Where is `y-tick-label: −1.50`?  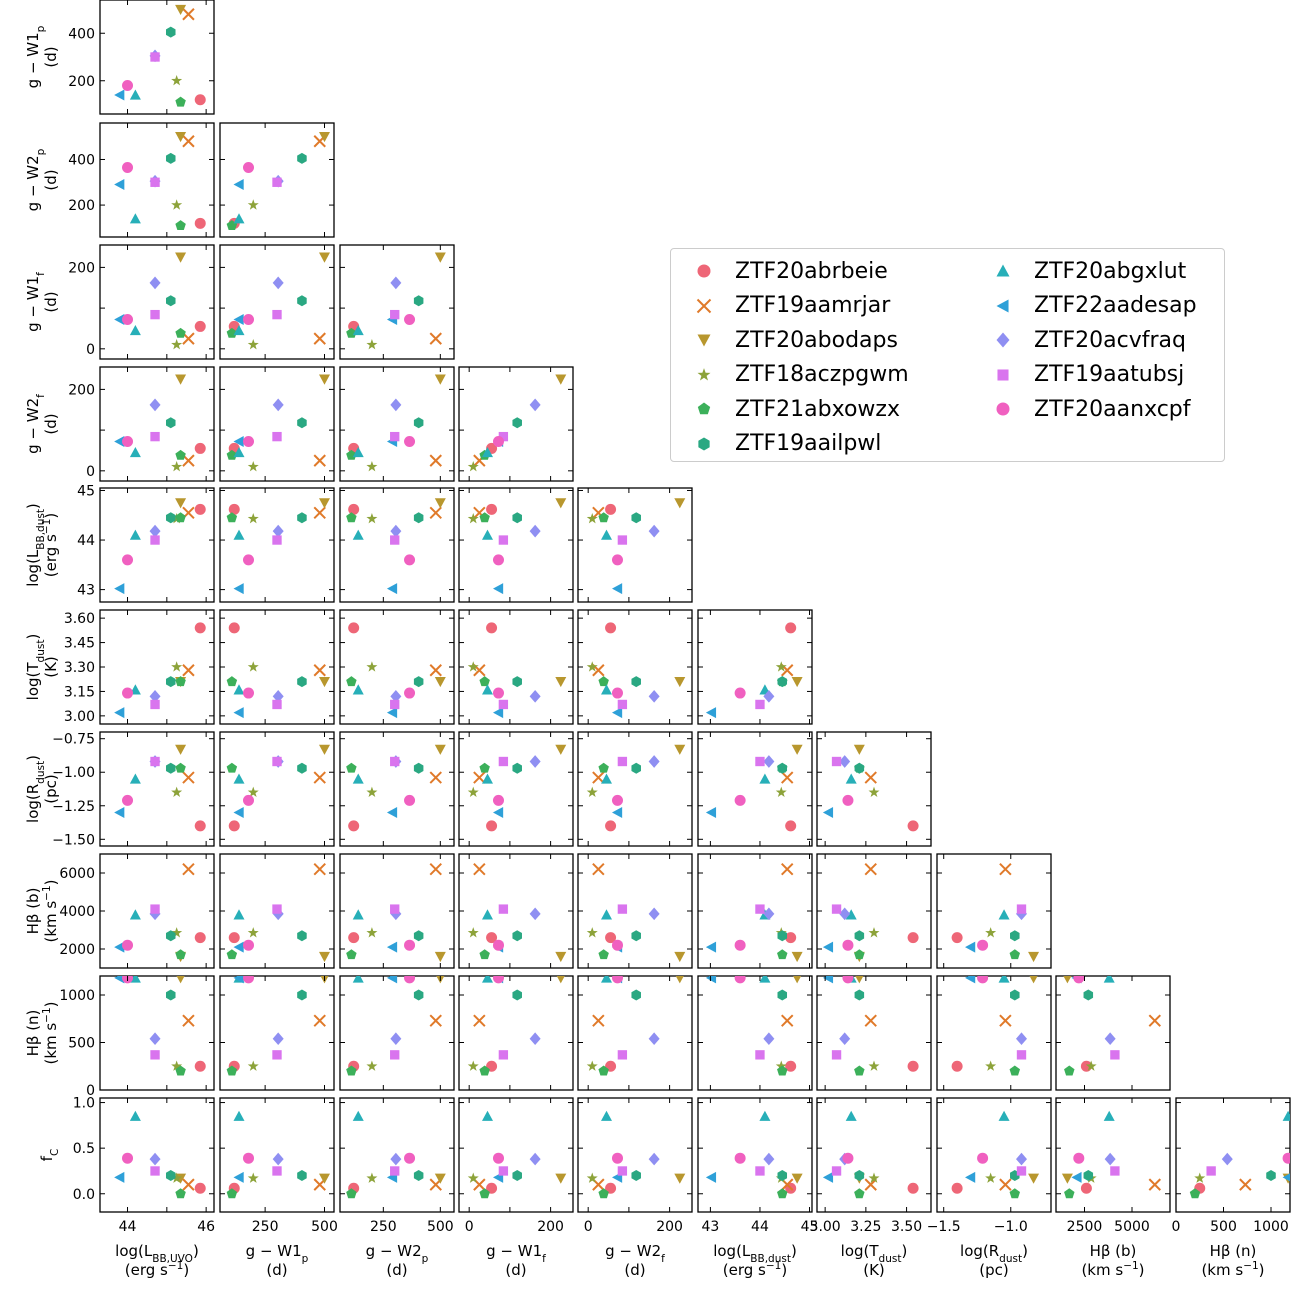
y-tick-label: −1.50 is located at coordinates (73, 840).